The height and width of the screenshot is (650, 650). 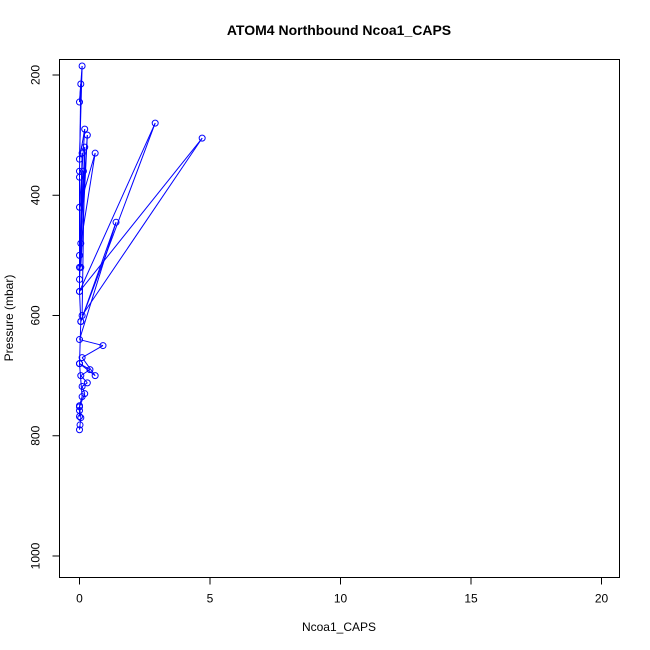 I want to click on x-axis: 0 5 10 15 20, so click(x=342, y=591).